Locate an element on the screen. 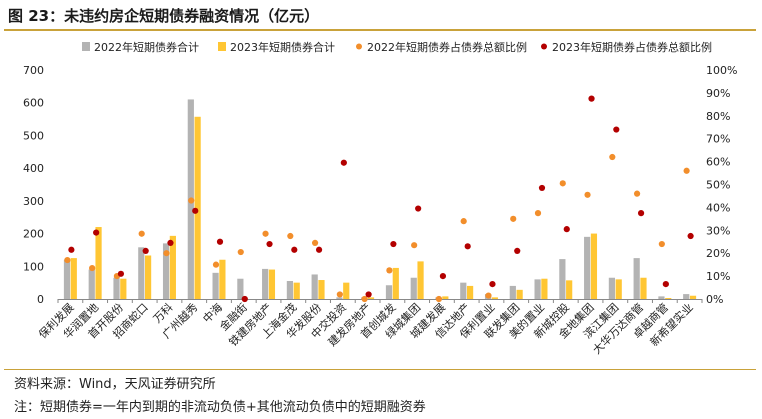 The image size is (762, 419). bottom-rule is located at coordinates (380, 369).